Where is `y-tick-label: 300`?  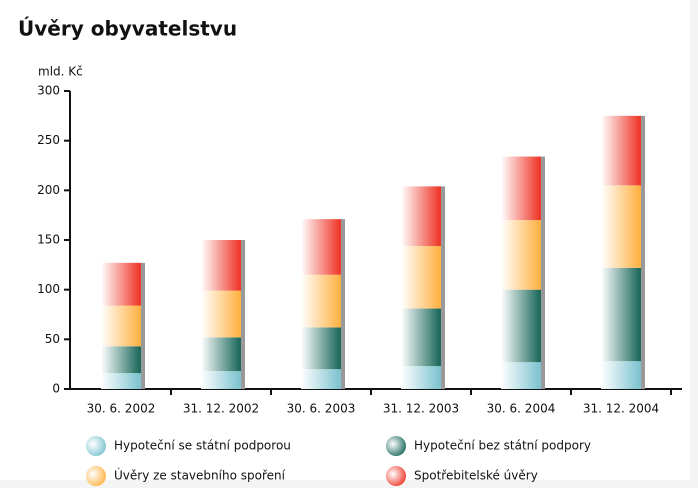
y-tick-label: 300 is located at coordinates (48, 91).